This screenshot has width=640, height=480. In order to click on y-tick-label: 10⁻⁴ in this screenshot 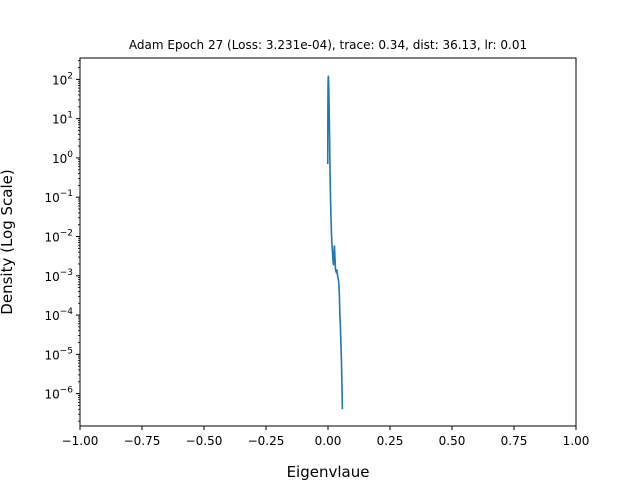, I will do `click(58, 315)`.